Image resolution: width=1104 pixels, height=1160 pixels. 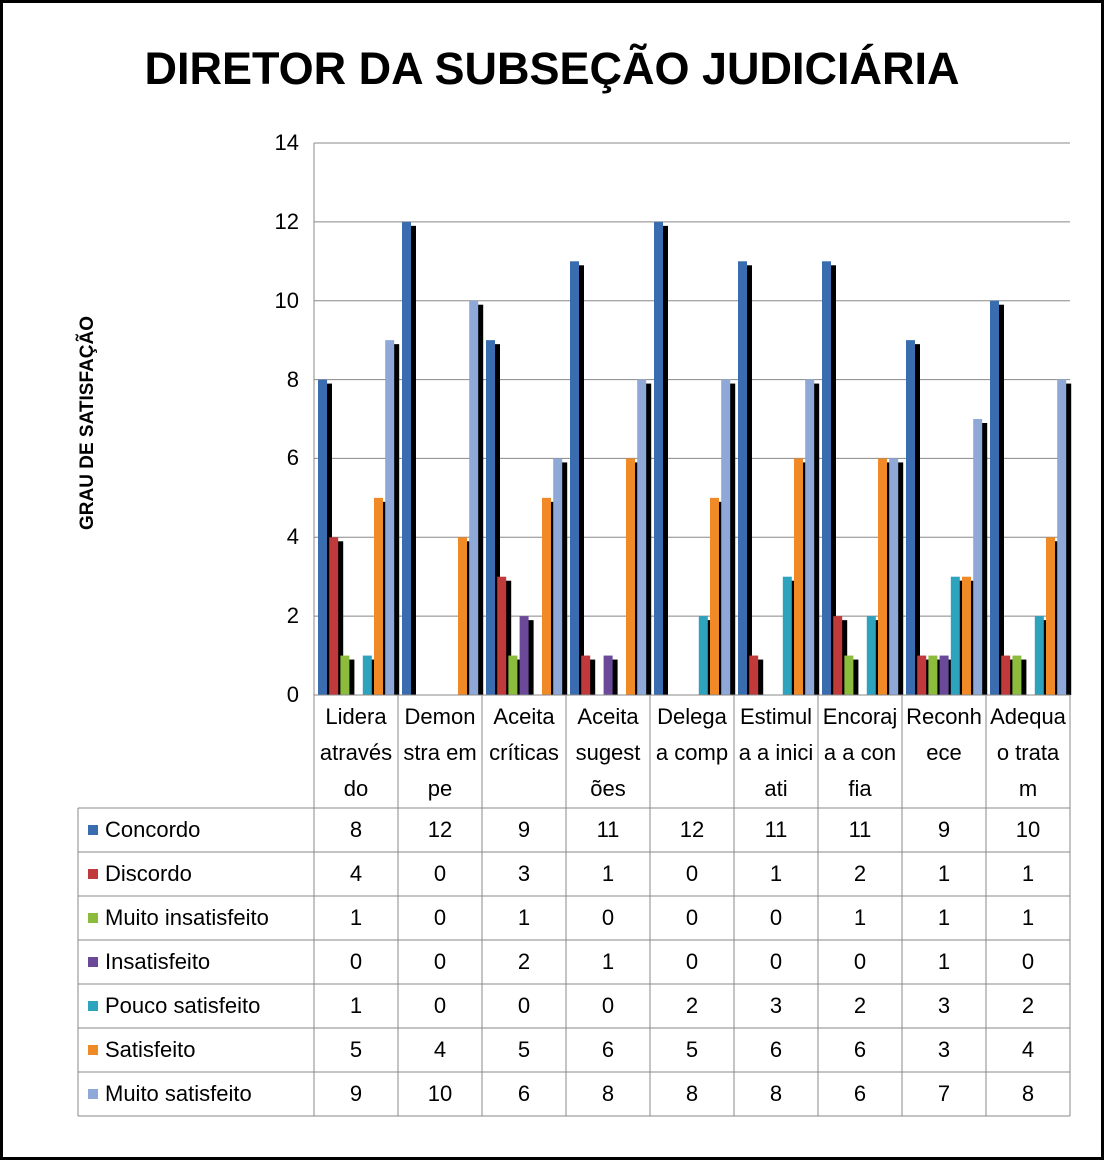 I want to click on table-value: 10, so click(x=1028, y=829).